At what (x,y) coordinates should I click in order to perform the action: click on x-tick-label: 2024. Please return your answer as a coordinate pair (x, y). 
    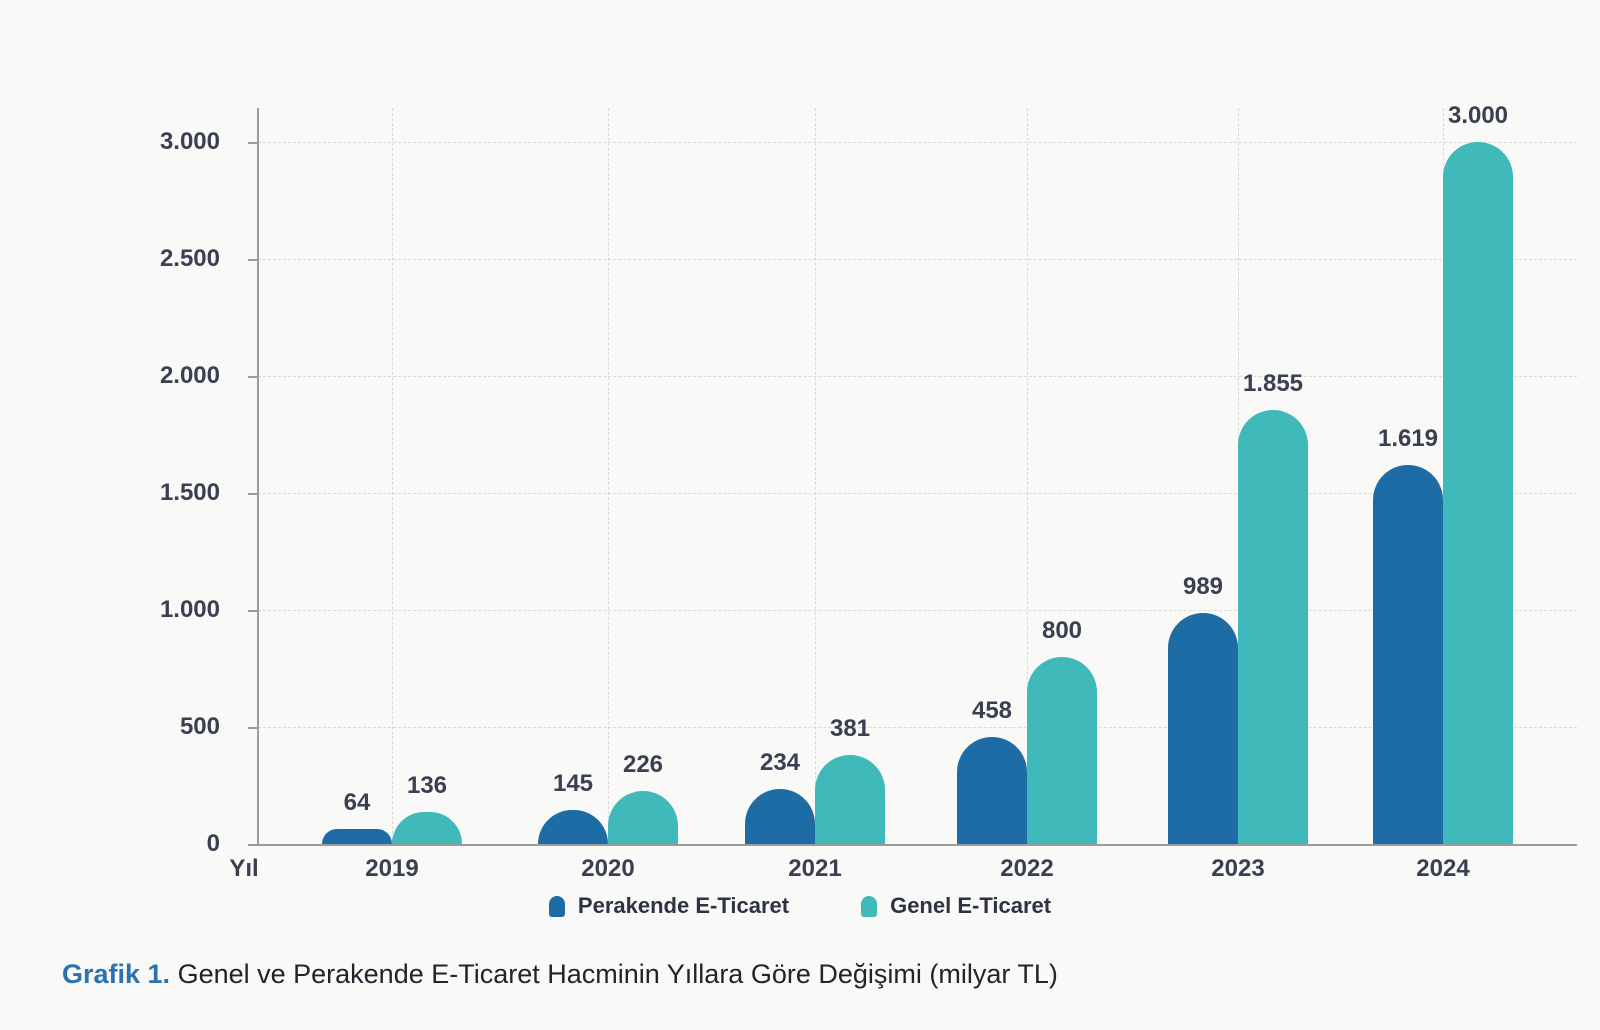
    Looking at the image, I should click on (1443, 868).